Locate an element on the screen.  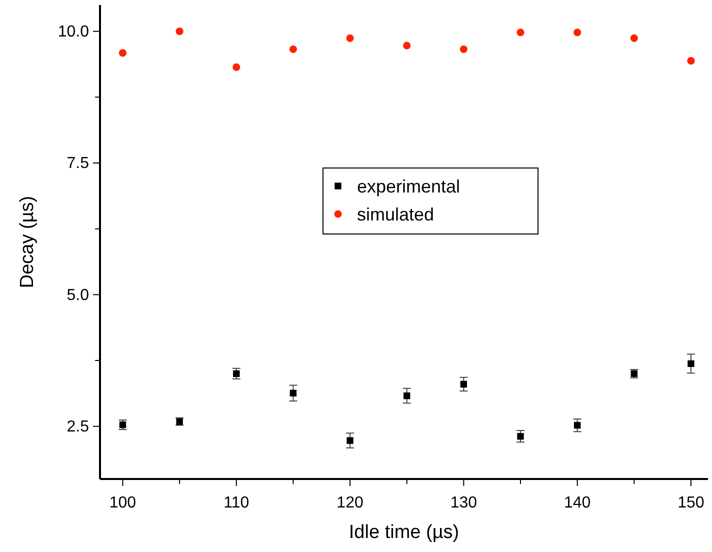
x-axis-title: Idle time (µs) is located at coordinates (404, 532).